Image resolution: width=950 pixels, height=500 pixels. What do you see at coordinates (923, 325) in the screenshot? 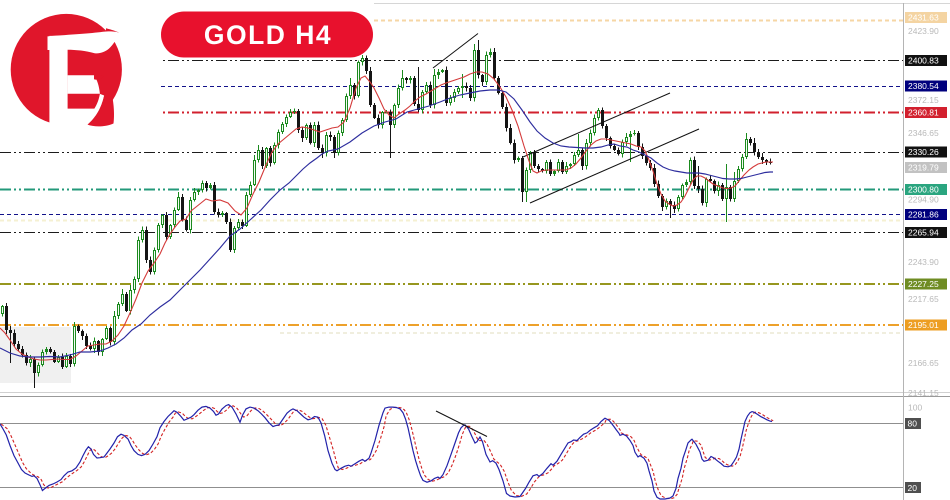
I see `svg-text: 2195.01` at bounding box center [923, 325].